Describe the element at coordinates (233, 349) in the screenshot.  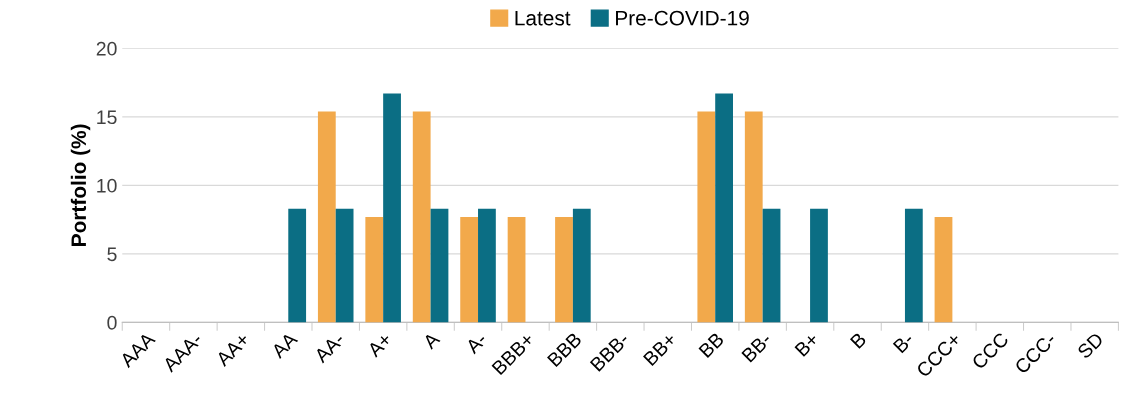
I see `x-tick-label: AA+` at that location.